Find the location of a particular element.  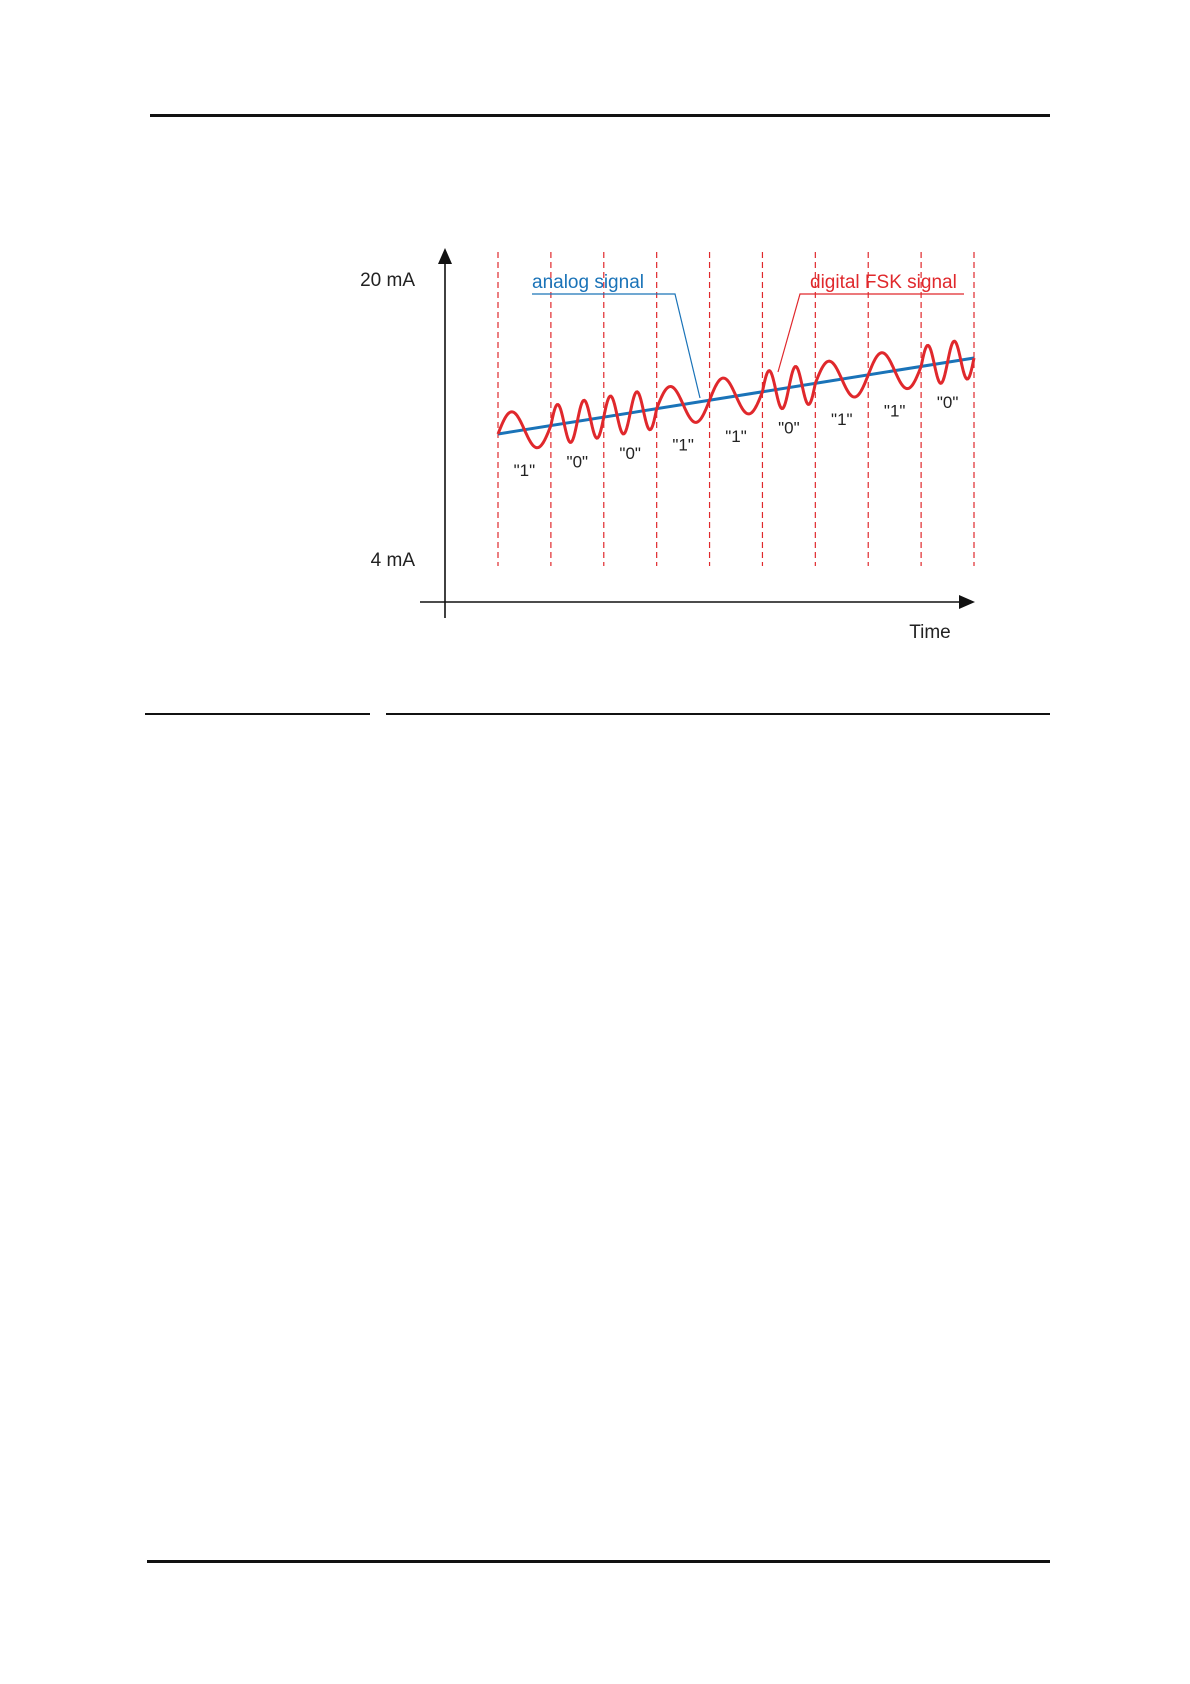

digital-legend: digital FSK signal is located at coordinates (870, 322).